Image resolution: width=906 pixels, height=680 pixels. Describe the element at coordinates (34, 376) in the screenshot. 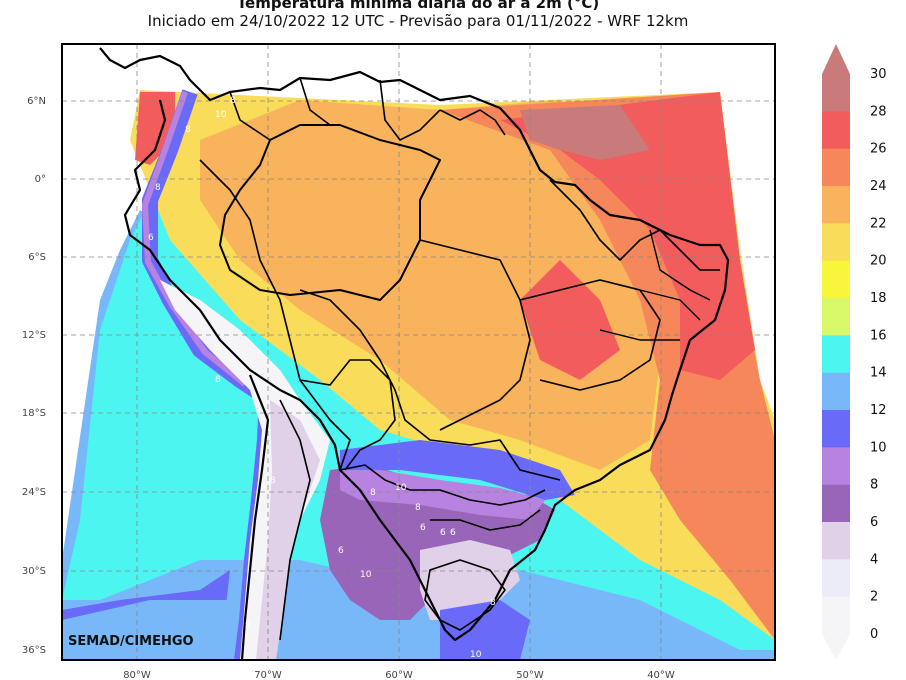

I see `lat-labels: 6°N 0° 6°S 12°S 18°S 24°S 30°S 36°S` at that location.